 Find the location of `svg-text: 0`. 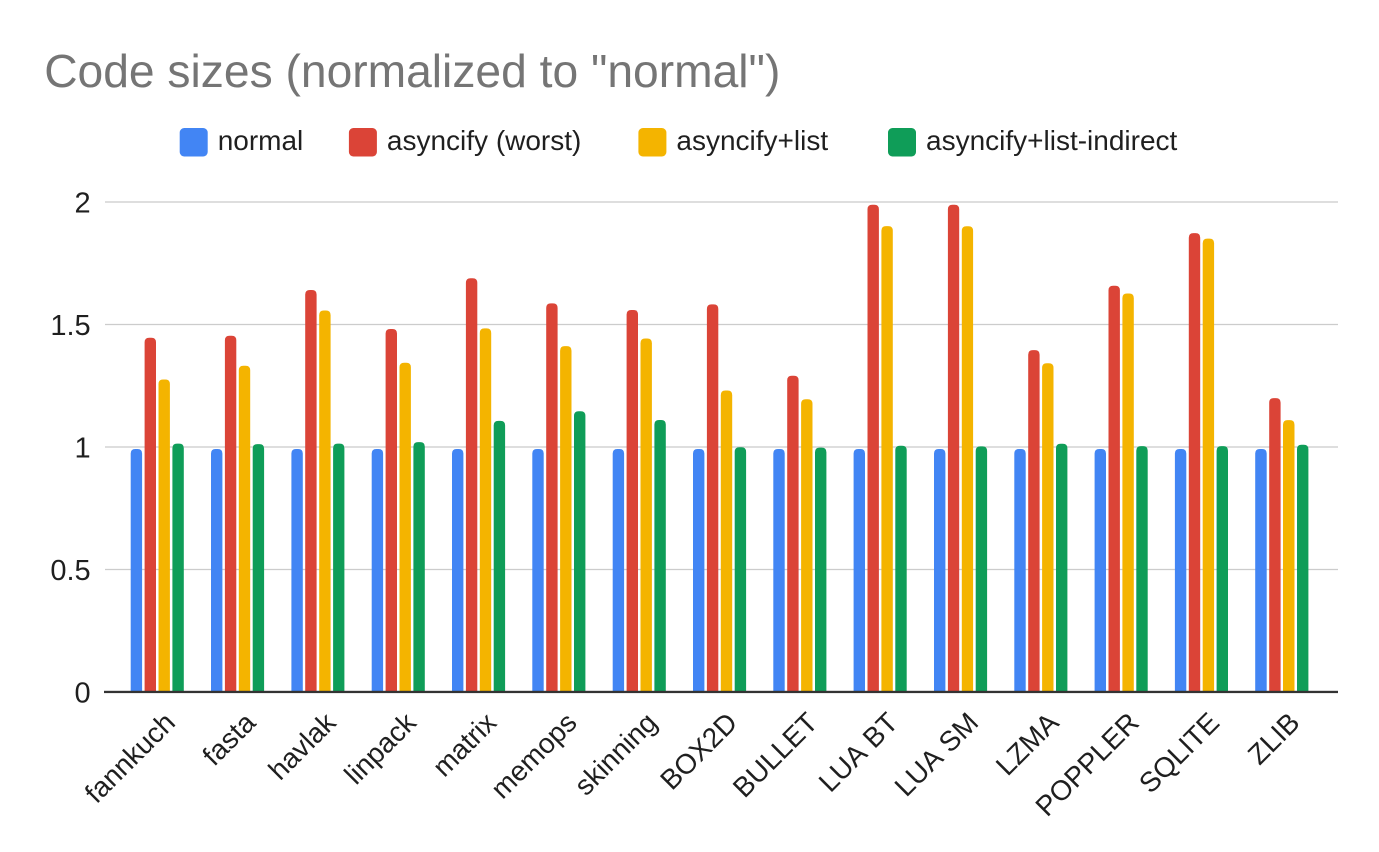

svg-text: 0 is located at coordinates (83, 694).